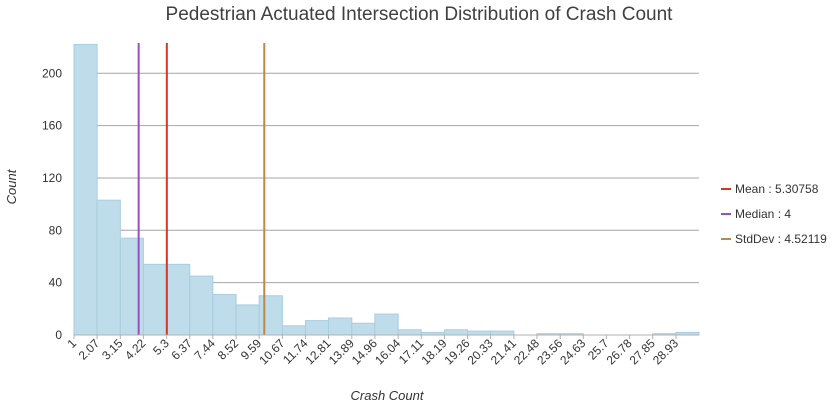  I want to click on x-tick-label: 18.19, so click(433, 351).